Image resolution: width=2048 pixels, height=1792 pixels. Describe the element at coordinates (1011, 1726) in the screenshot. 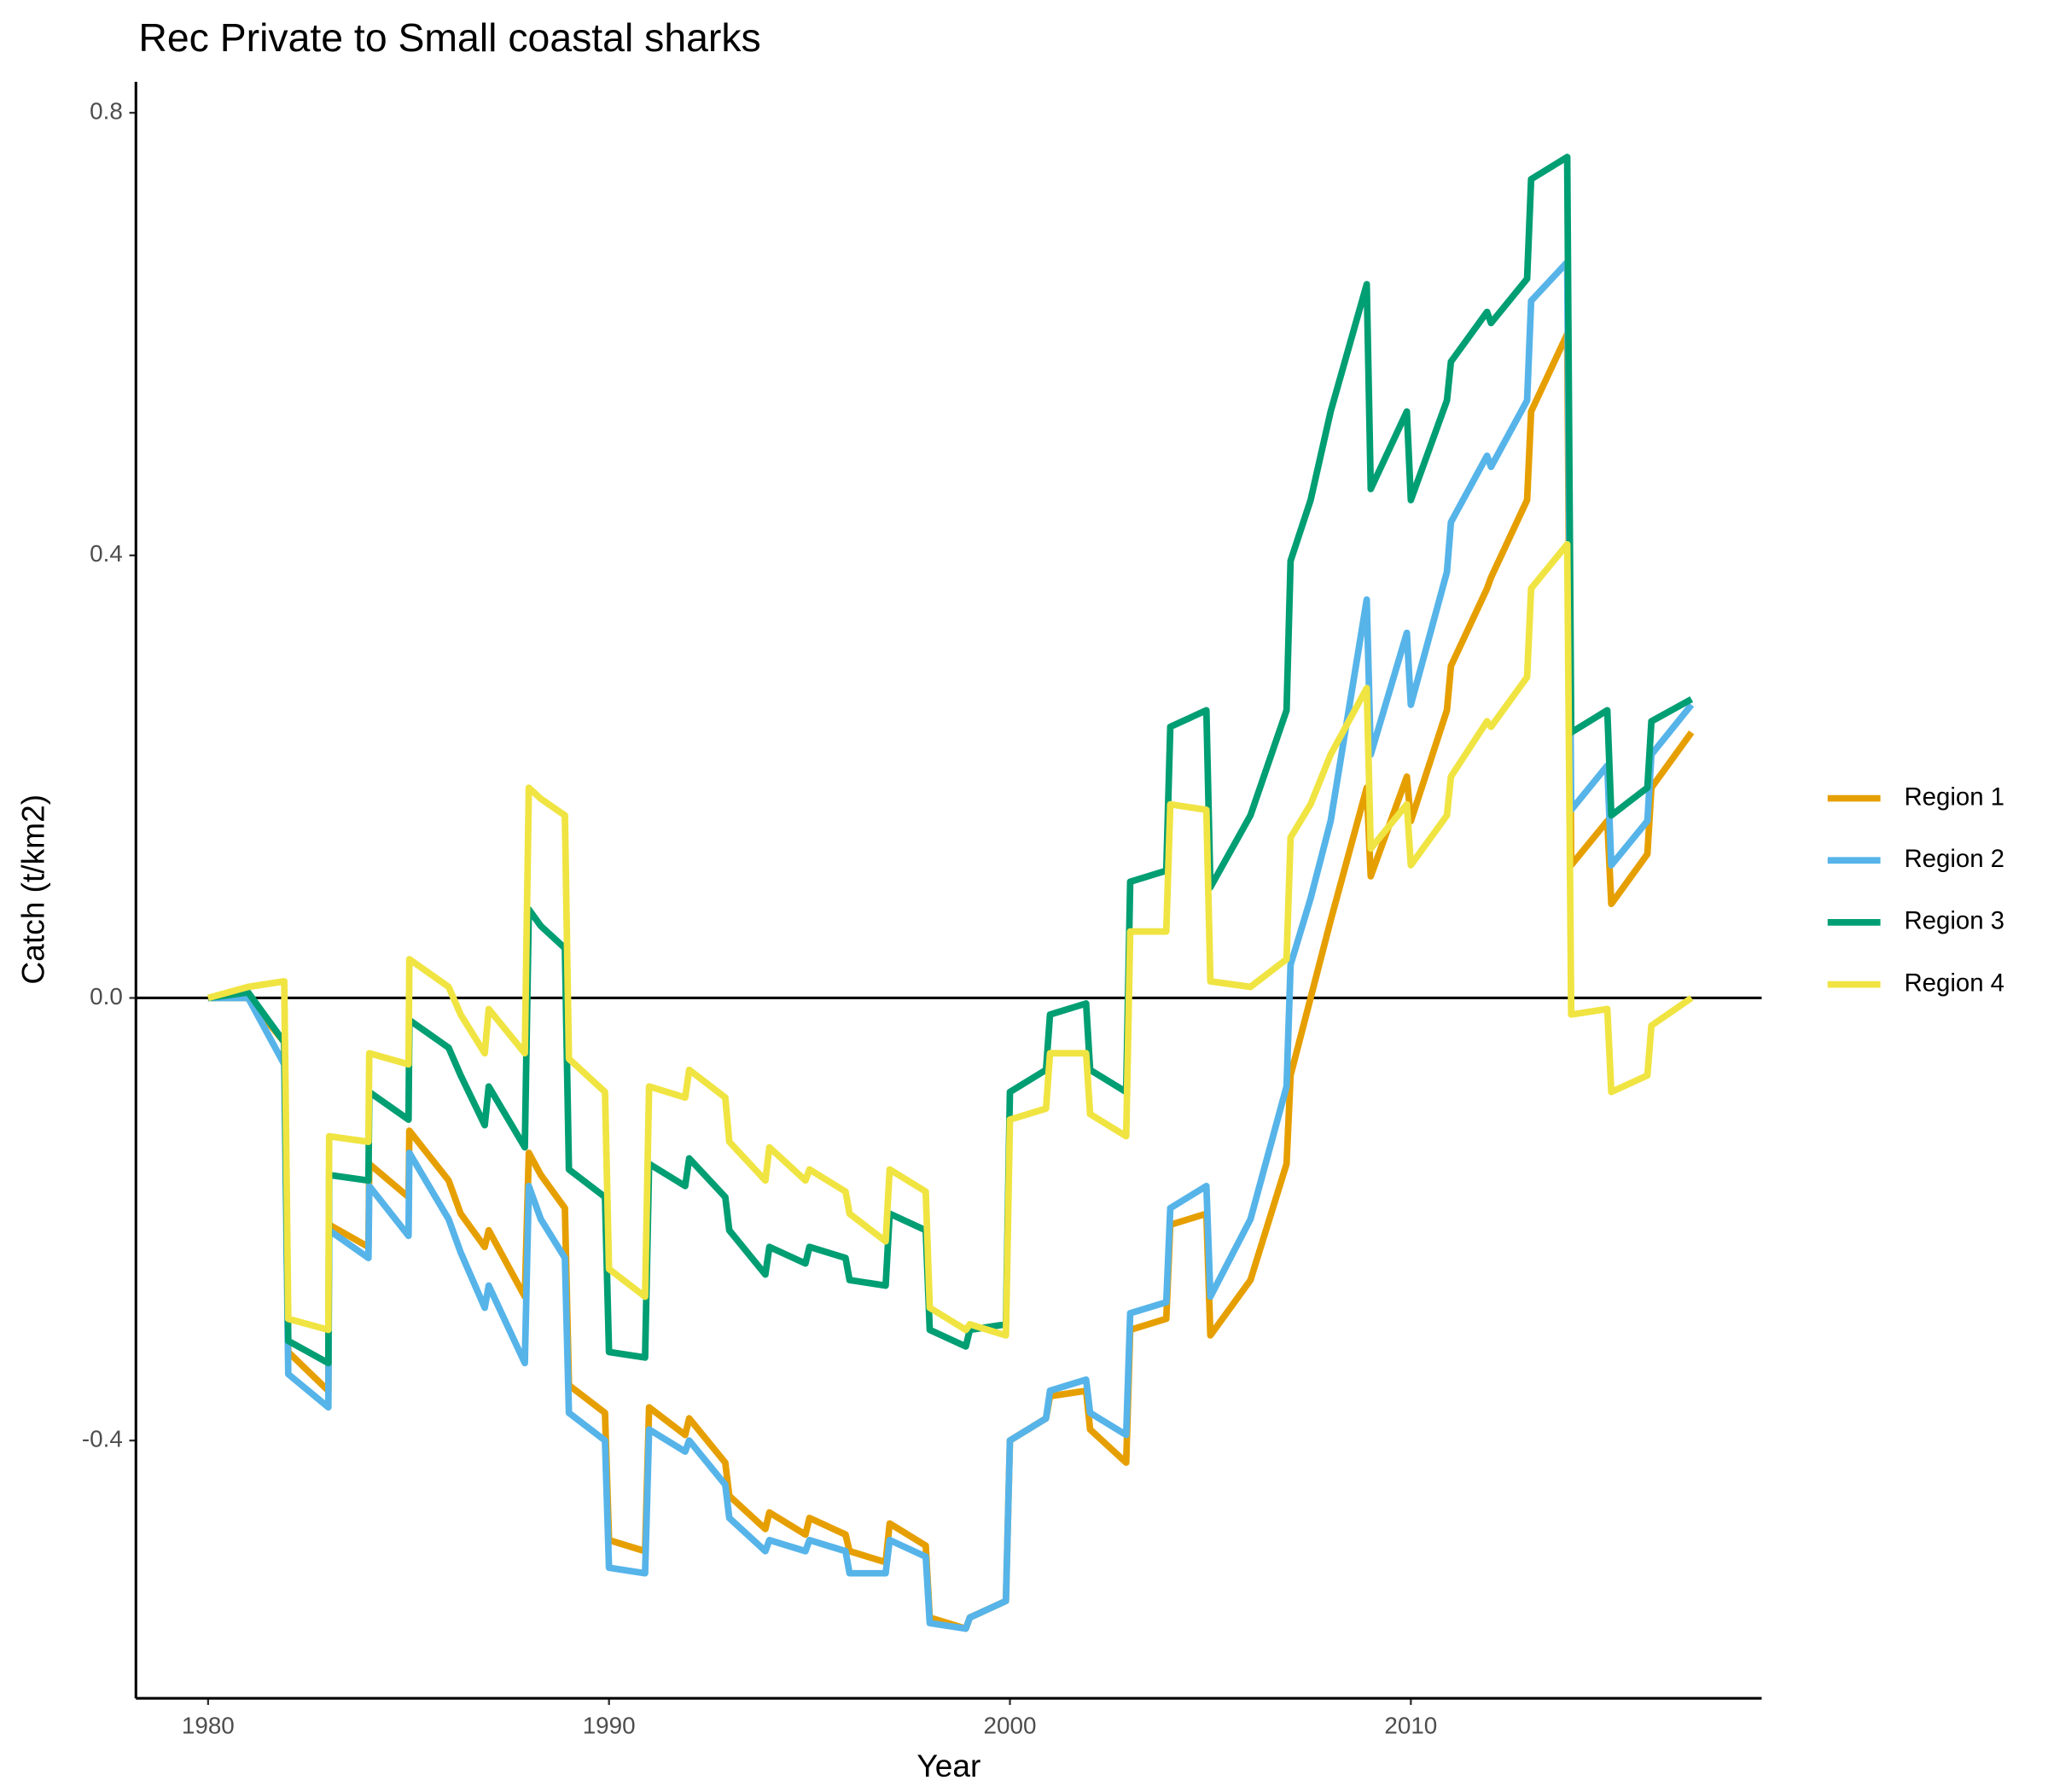

I see `x-tick-label: 2000` at that location.